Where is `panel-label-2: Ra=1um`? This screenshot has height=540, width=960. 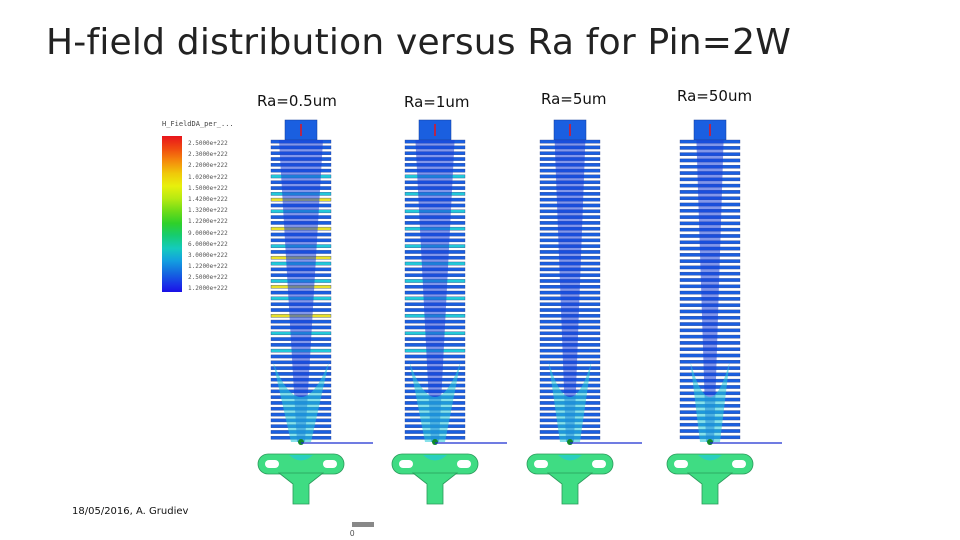
panel-label-2: Ra=1um is located at coordinates (437, 102).